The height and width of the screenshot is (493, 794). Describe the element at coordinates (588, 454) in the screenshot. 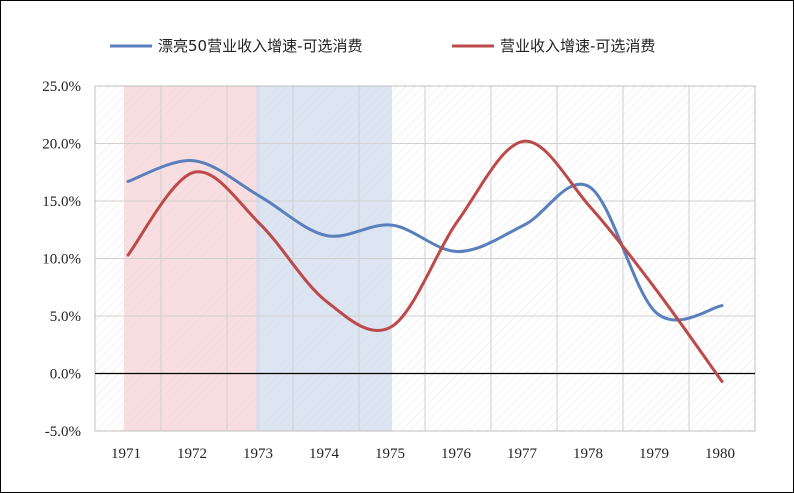

I see `x-tick-label: 1978` at that location.